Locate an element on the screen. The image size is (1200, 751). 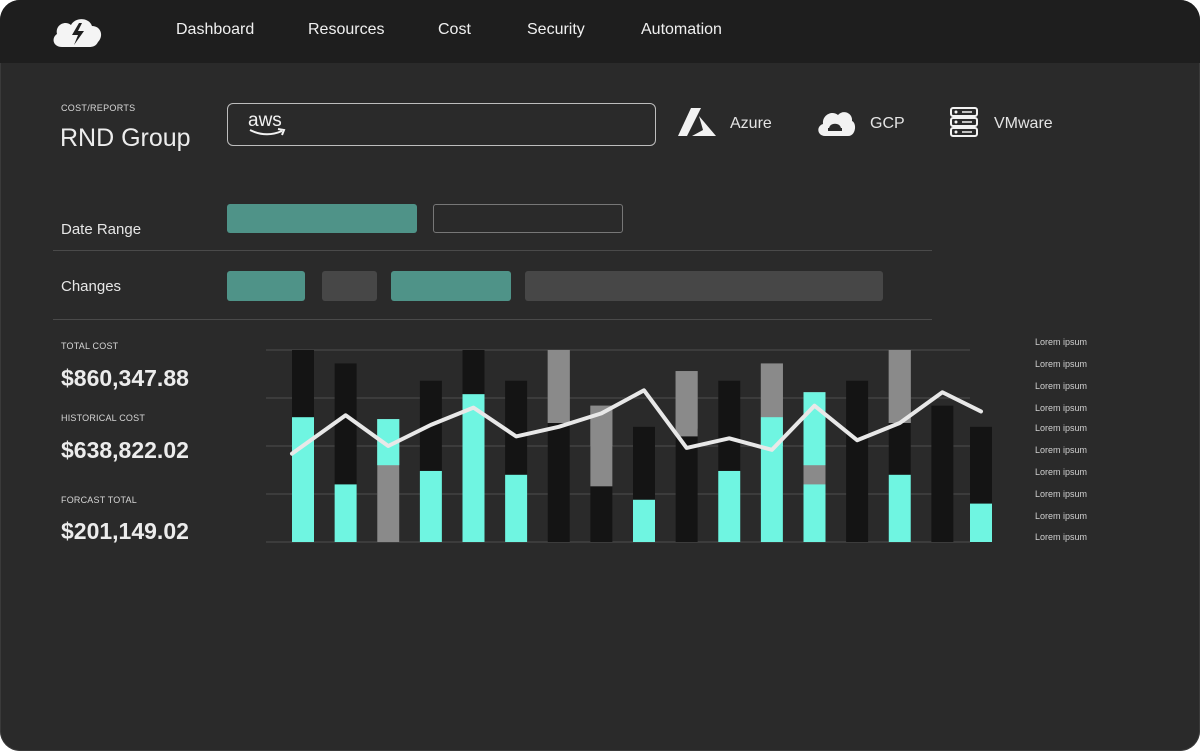
provider-azure-label: Azure is located at coordinates (751, 123).